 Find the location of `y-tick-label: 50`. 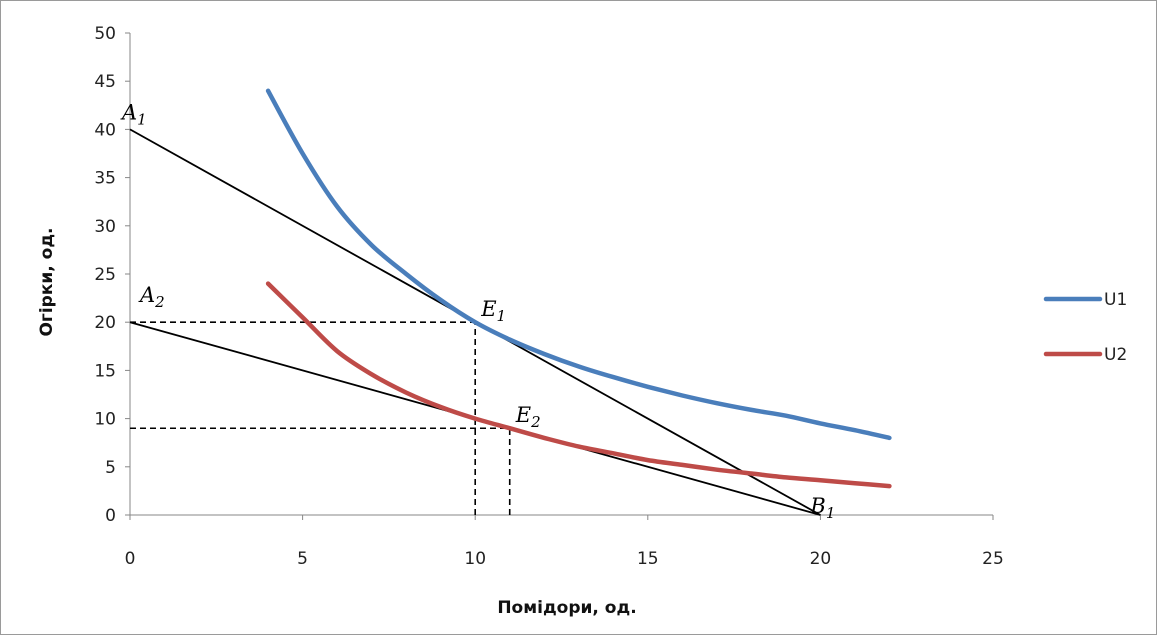

y-tick-label: 50 is located at coordinates (105, 34).